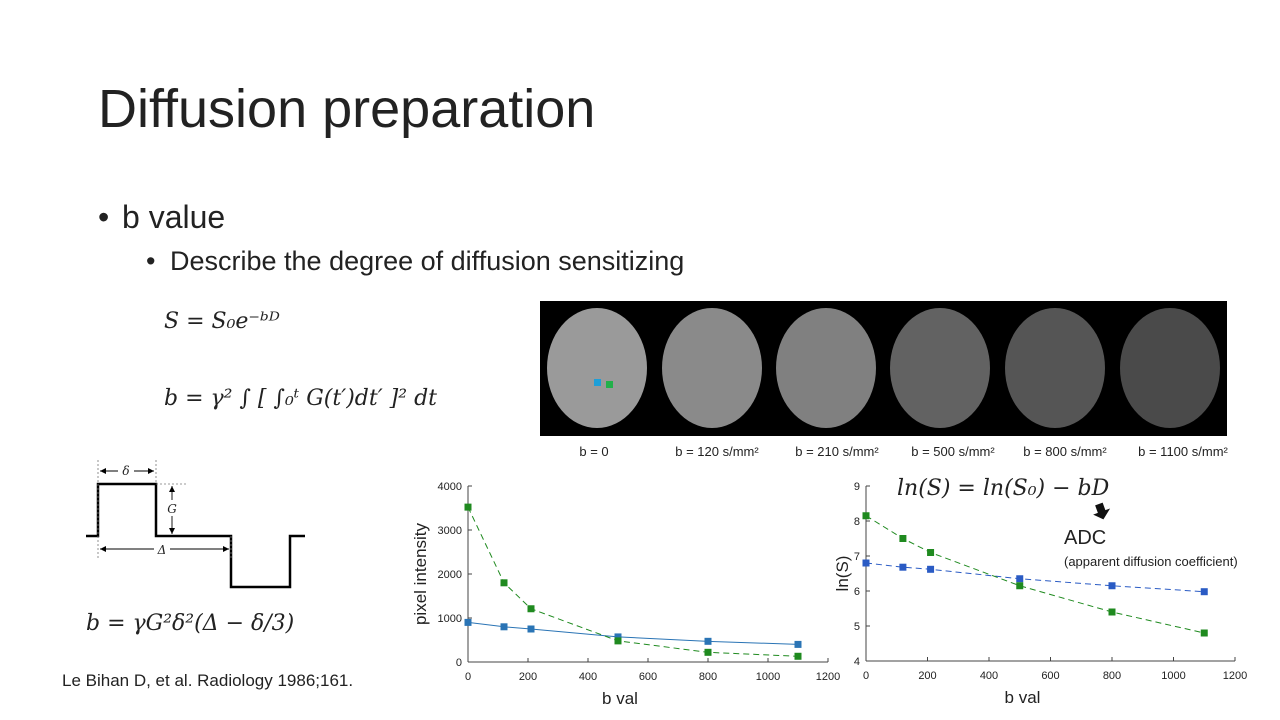 This screenshot has width=1280, height=720. What do you see at coordinates (1085, 538) in the screenshot?
I see `annotation-label: ADC` at bounding box center [1085, 538].